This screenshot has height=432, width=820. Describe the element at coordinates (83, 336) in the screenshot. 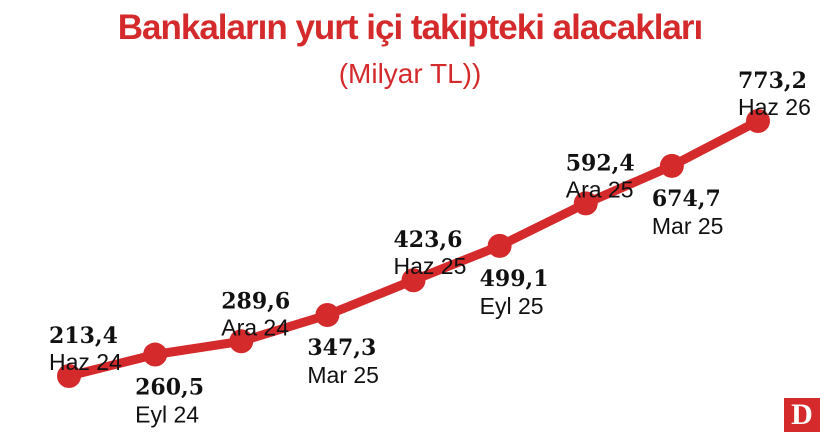

I see `value-label: 213,4` at that location.